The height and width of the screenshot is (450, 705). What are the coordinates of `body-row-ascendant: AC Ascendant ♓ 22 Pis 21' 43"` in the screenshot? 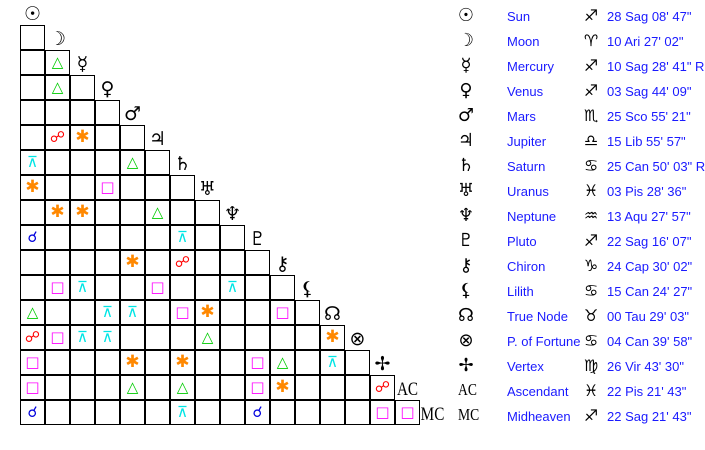 It's located at (577, 392).